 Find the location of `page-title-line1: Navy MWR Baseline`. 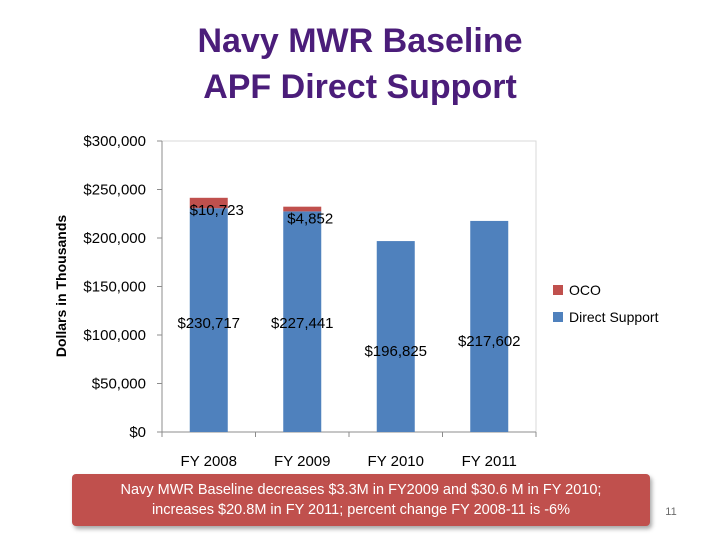

page-title-line1: Navy MWR Baseline is located at coordinates (360, 41).